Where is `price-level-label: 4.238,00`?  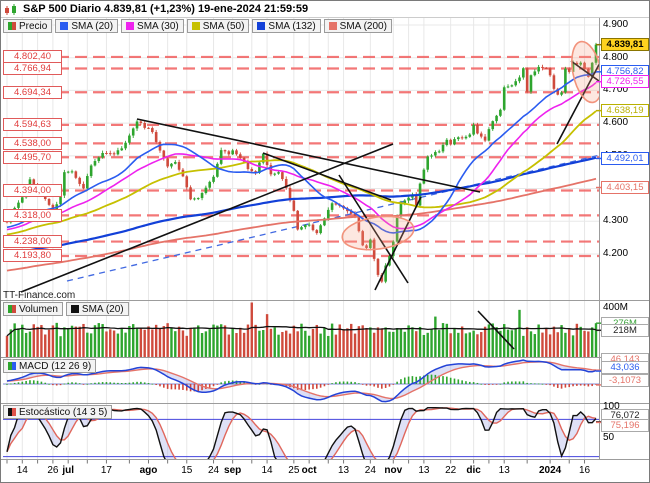
price-level-label: 4.238,00 is located at coordinates (32, 242).